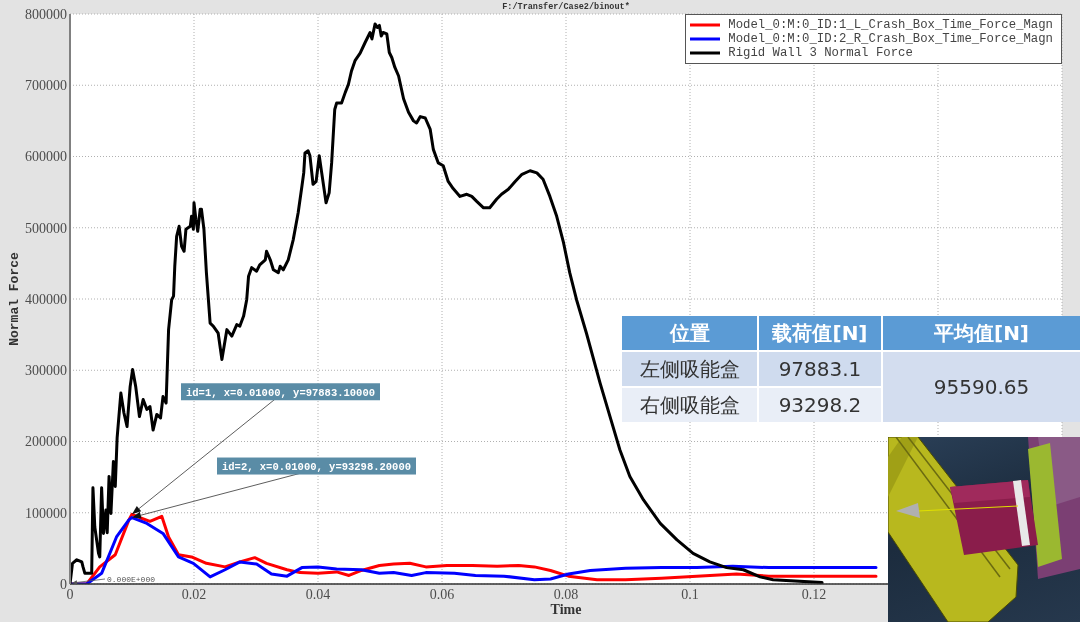 Image resolution: width=1080 pixels, height=622 pixels. Describe the element at coordinates (194, 594) in the screenshot. I see `x-tick-label: 0.02` at that location.